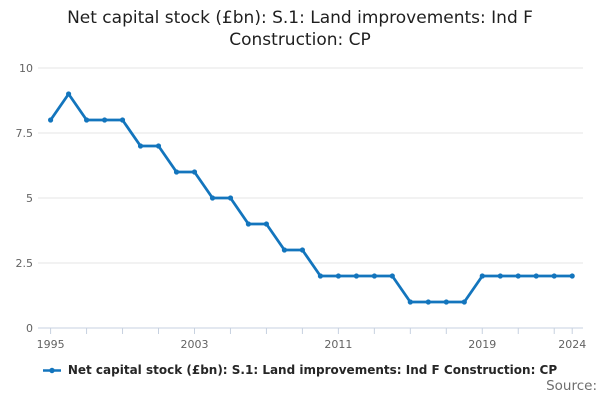 This screenshot has width=600, height=400. I want to click on svg-text: 5, so click(29, 198).